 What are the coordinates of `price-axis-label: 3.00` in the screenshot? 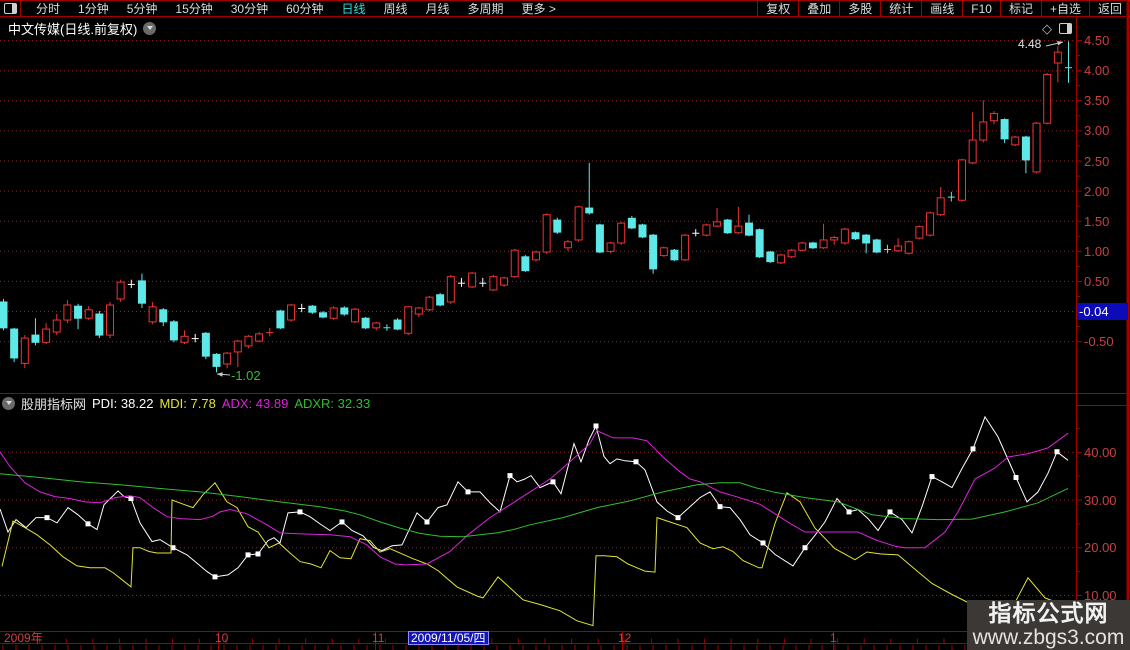 It's located at (1097, 131).